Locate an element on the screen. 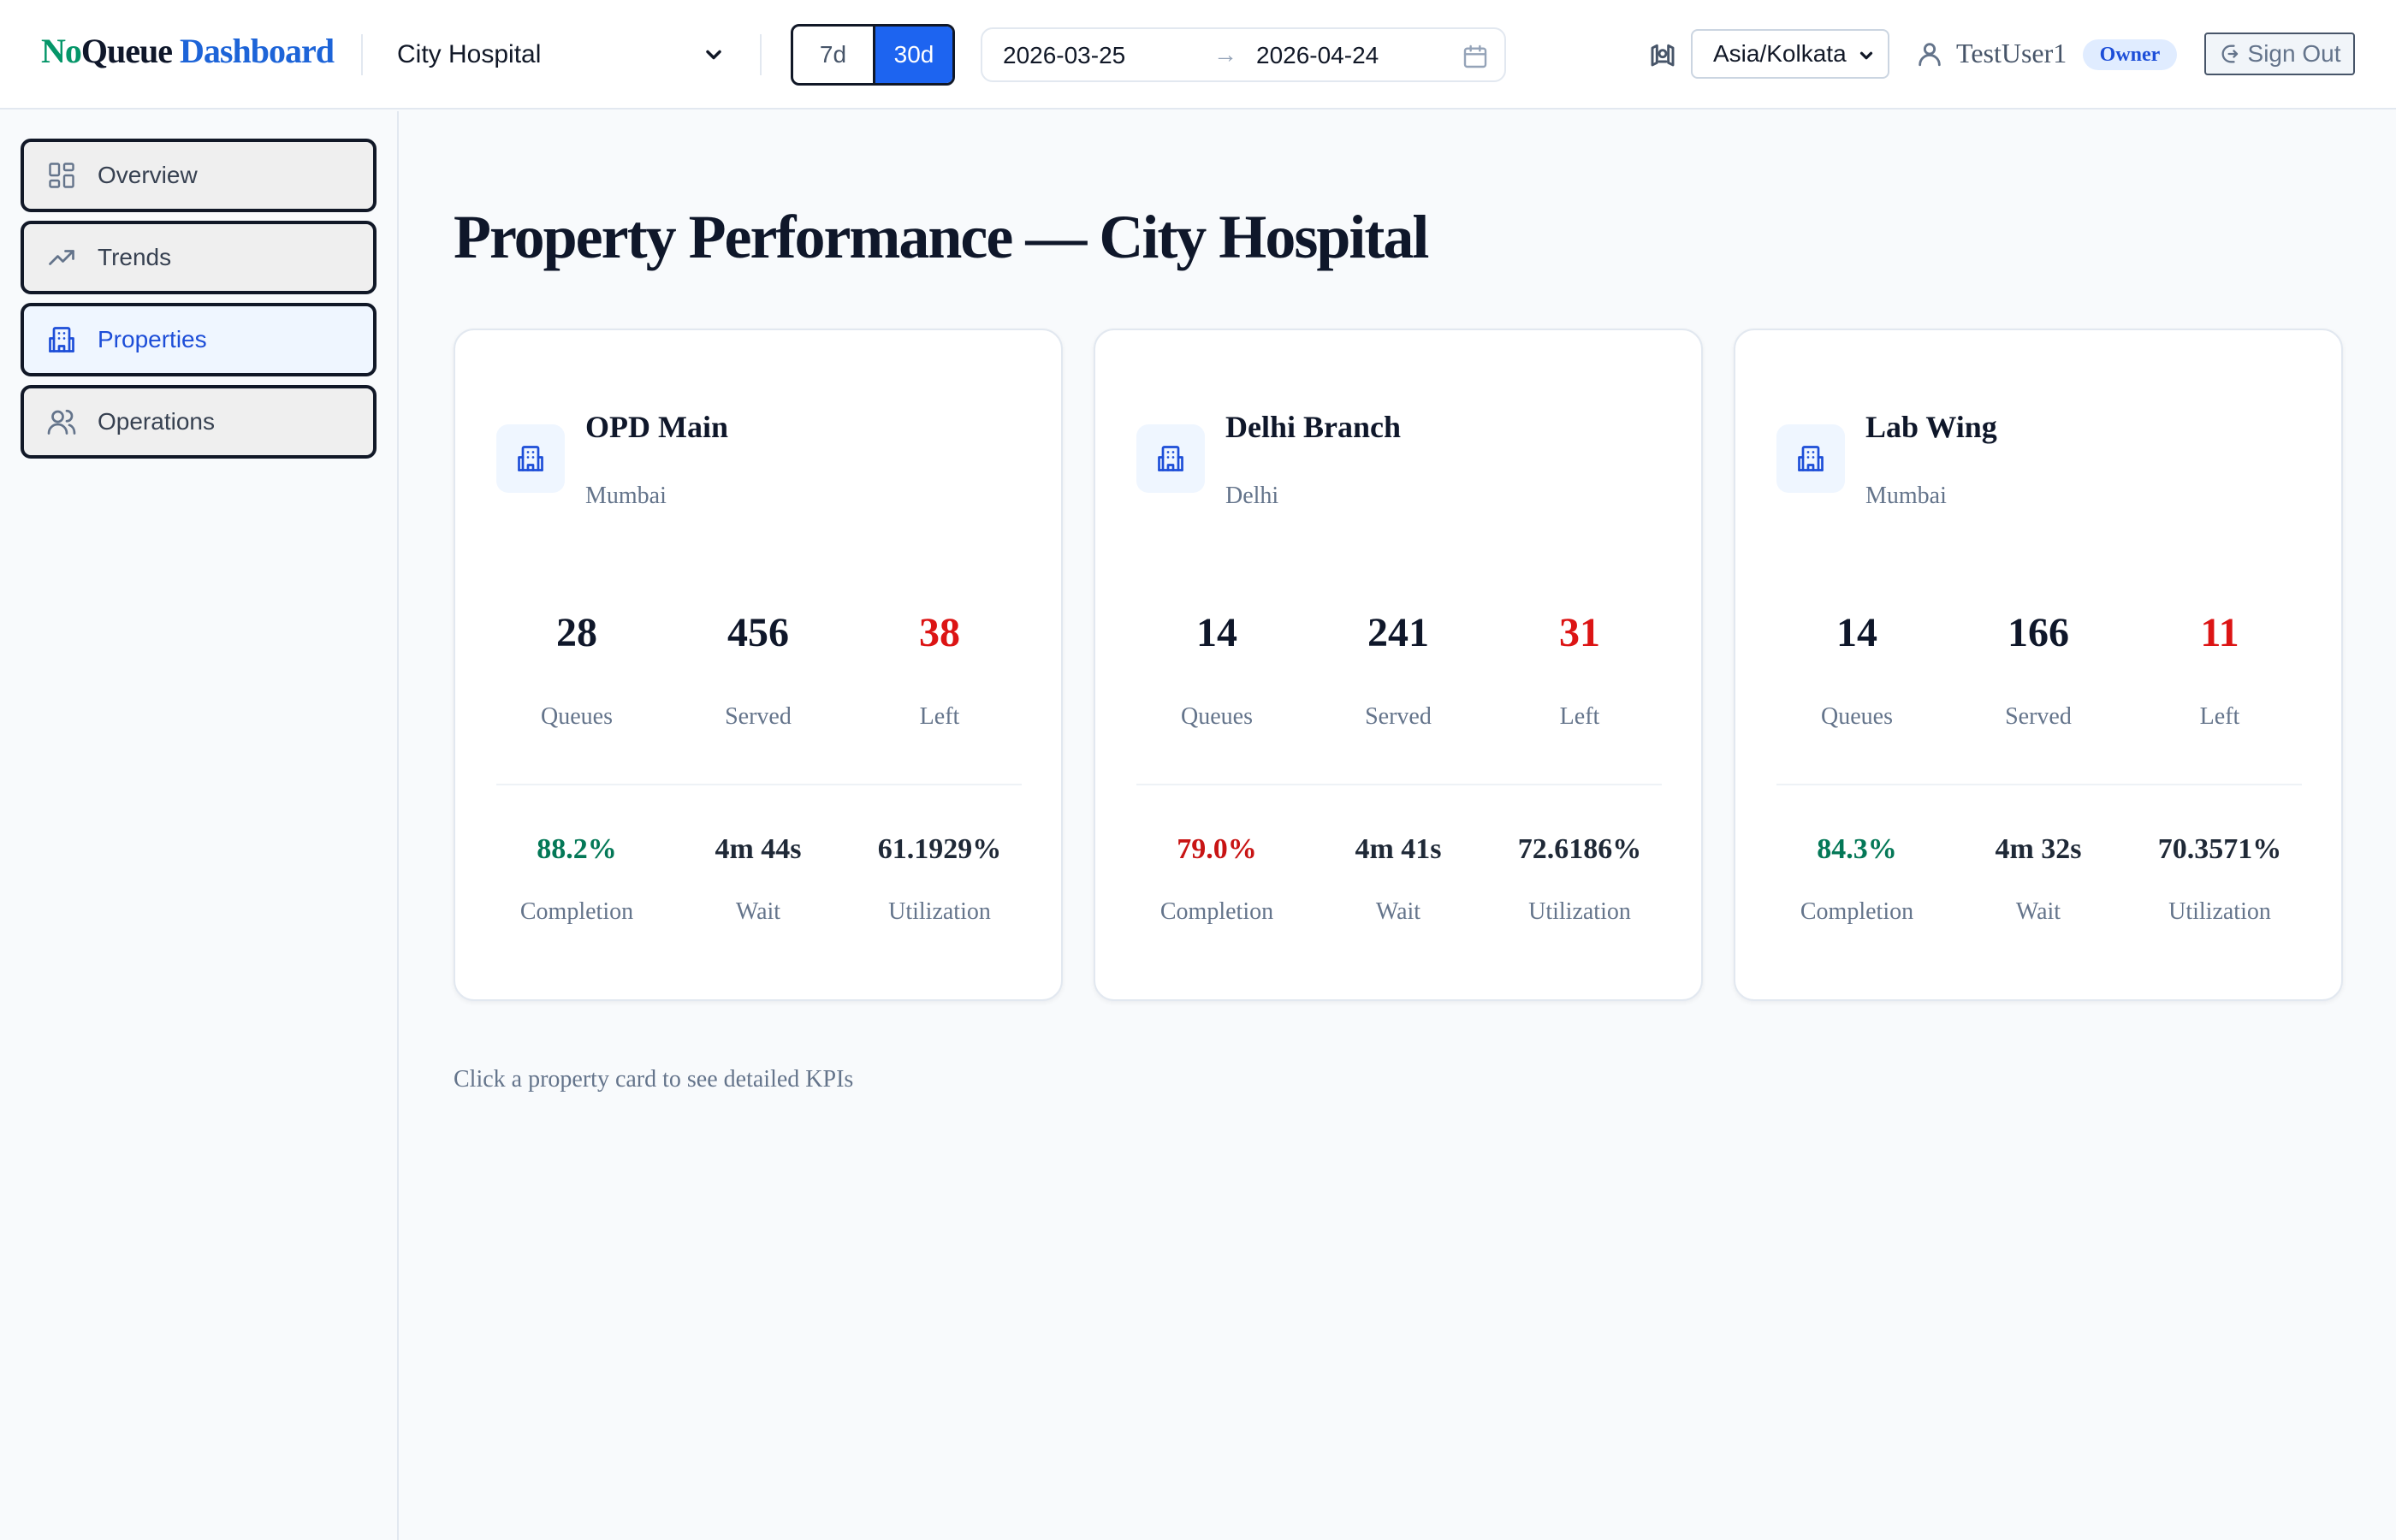 This screenshot has width=2396, height=1540. sidebar-item-operations: Operations is located at coordinates (199, 422).